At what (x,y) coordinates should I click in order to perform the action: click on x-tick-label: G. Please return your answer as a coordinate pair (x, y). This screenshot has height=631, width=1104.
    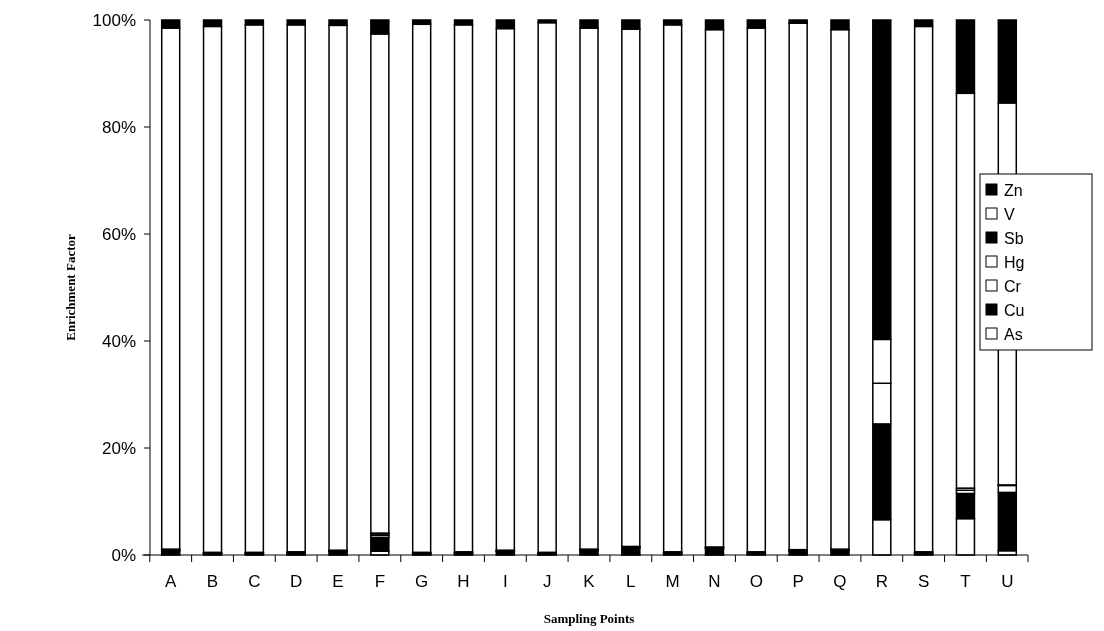
    Looking at the image, I should click on (422, 581).